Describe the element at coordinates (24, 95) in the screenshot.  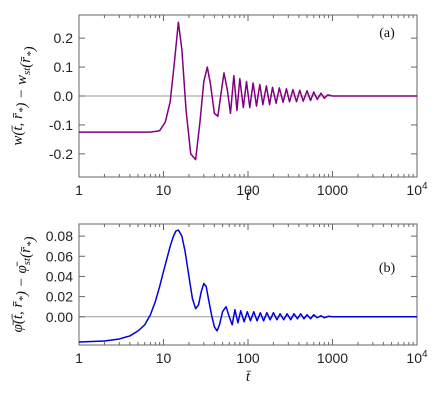
I see `y-axis-title: w(t̄, r̄*) − wst(r̄*)` at that location.